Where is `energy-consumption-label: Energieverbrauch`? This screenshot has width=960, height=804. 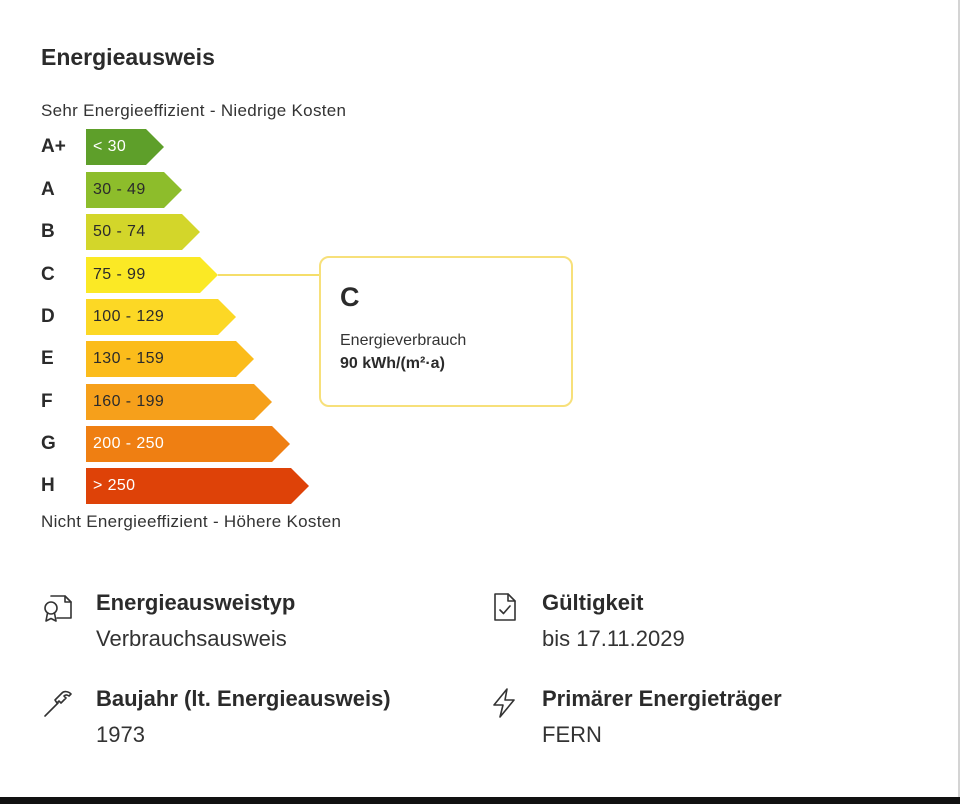
energy-consumption-label: Energieverbrauch is located at coordinates (403, 340).